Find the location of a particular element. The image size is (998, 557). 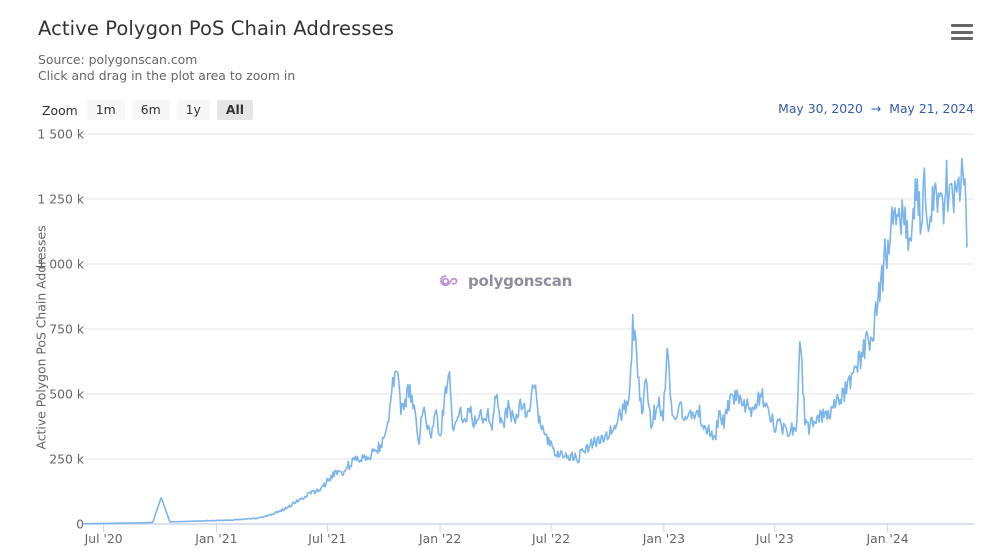

y-tick-label: 750 k is located at coordinates (66, 329).